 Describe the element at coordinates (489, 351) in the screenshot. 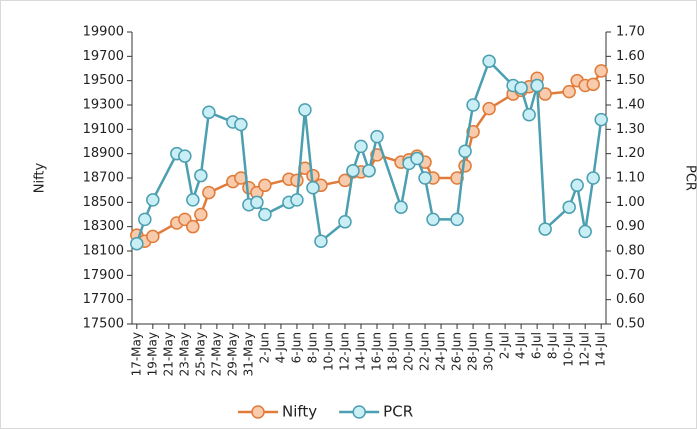

I see `x-tick-label: 30-Jun` at that location.